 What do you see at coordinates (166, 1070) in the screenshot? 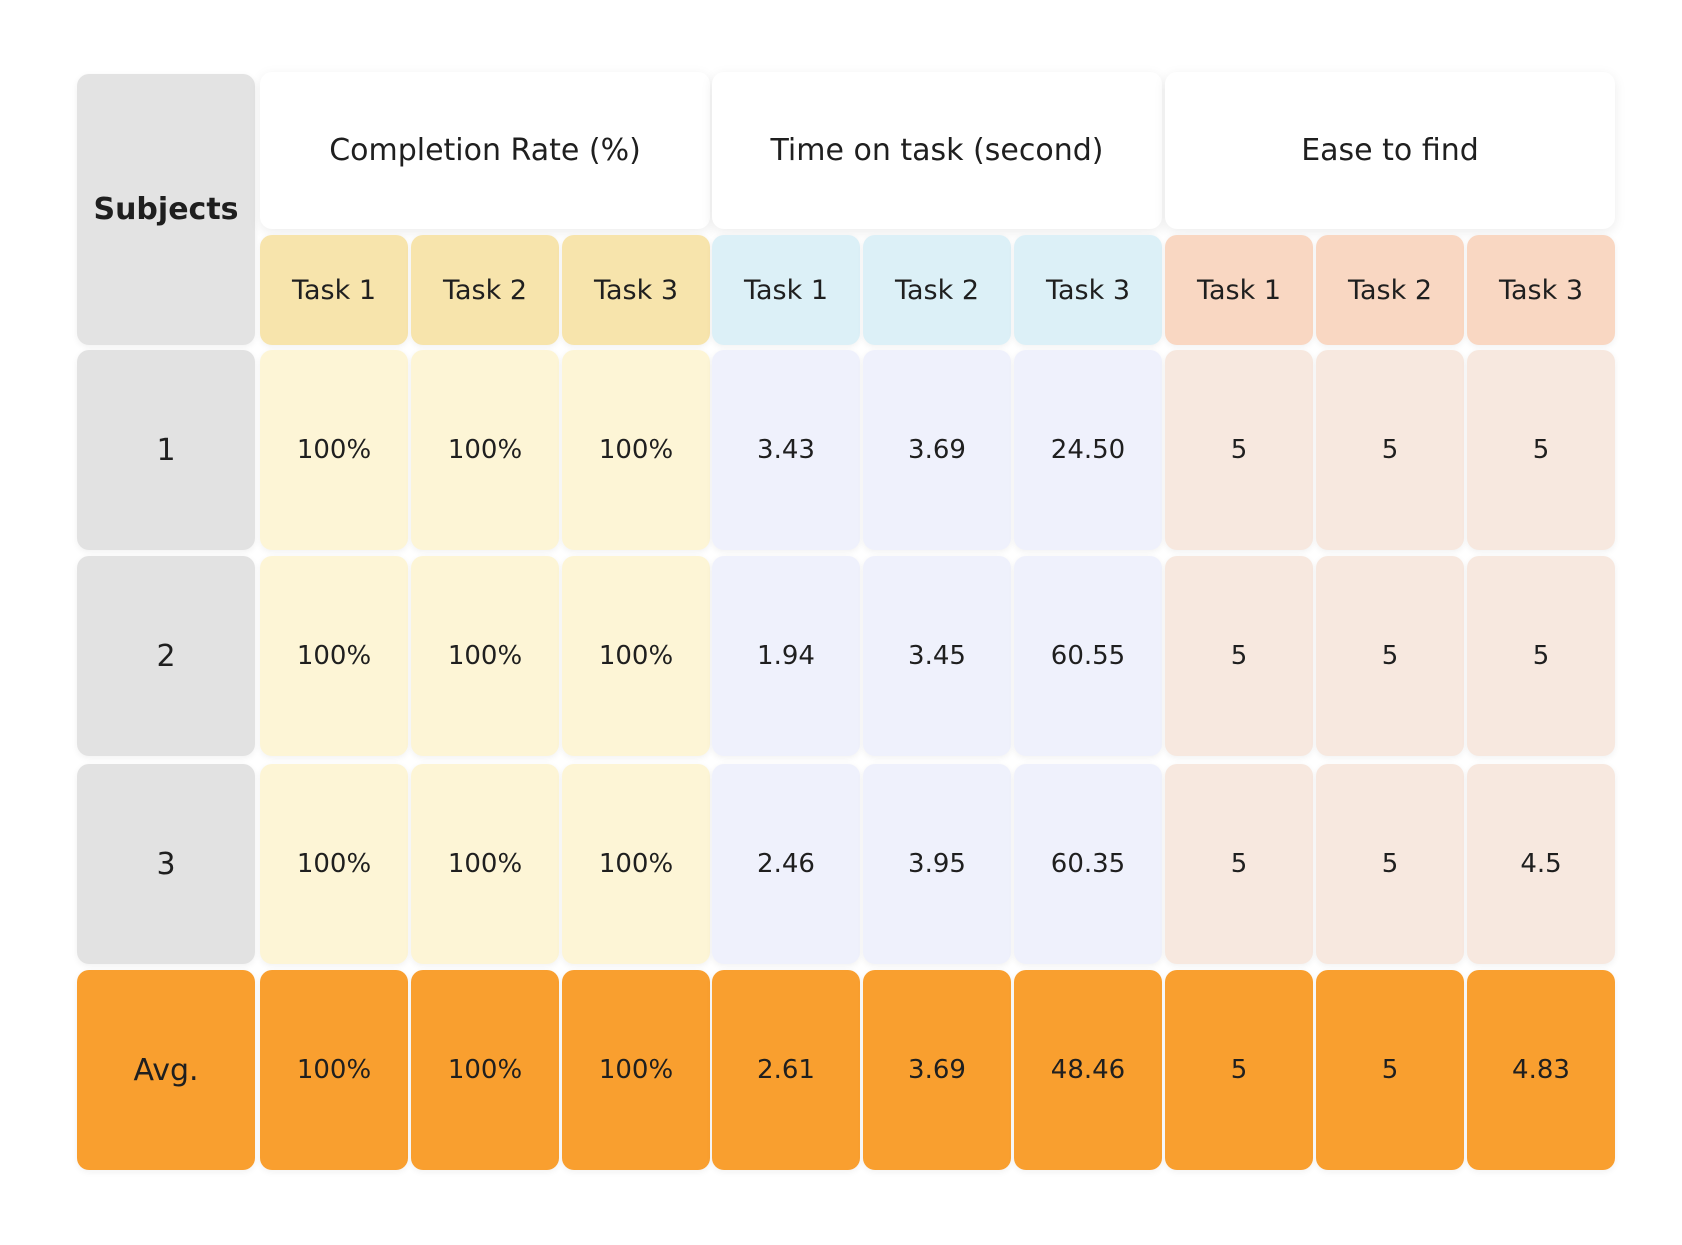
I see `average-label: Avg.` at bounding box center [166, 1070].